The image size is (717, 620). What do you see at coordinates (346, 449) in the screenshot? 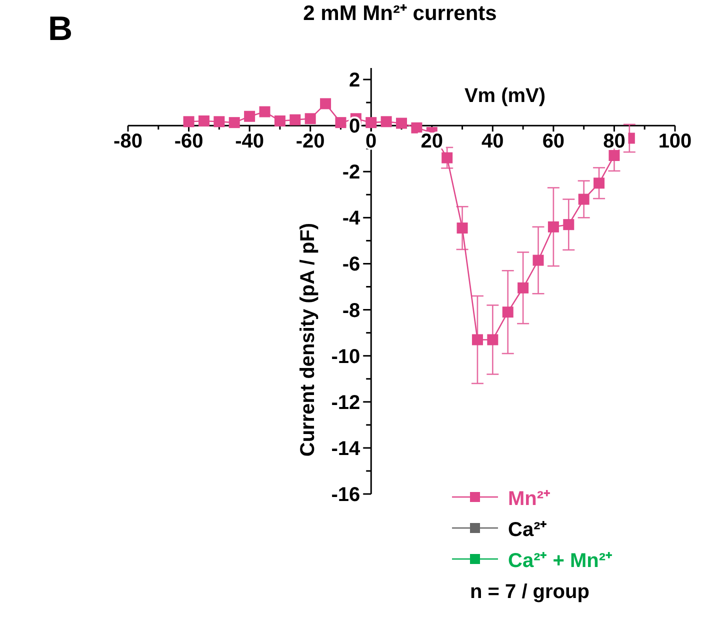
I see `y-tick-label: -14` at bounding box center [346, 449].